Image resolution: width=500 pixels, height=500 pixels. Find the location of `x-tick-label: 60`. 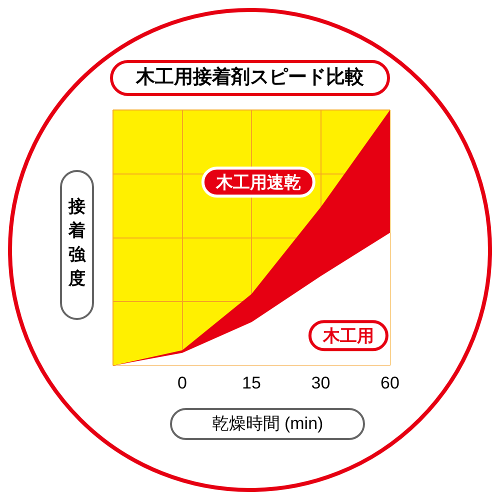

x-tick-label: 60 is located at coordinates (390, 382).